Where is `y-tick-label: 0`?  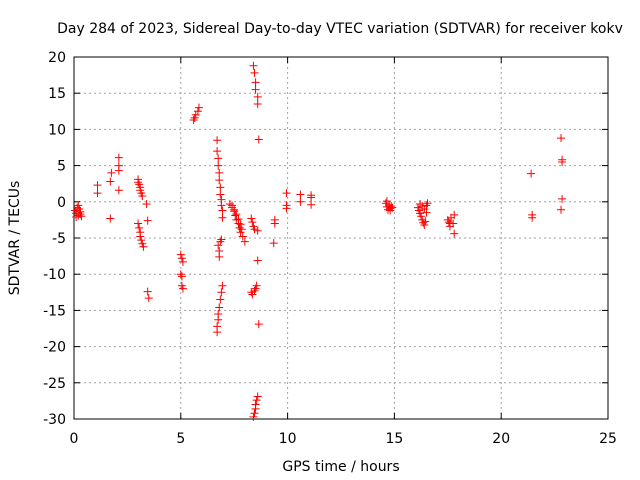 y-tick-label: 0 is located at coordinates (61, 203).